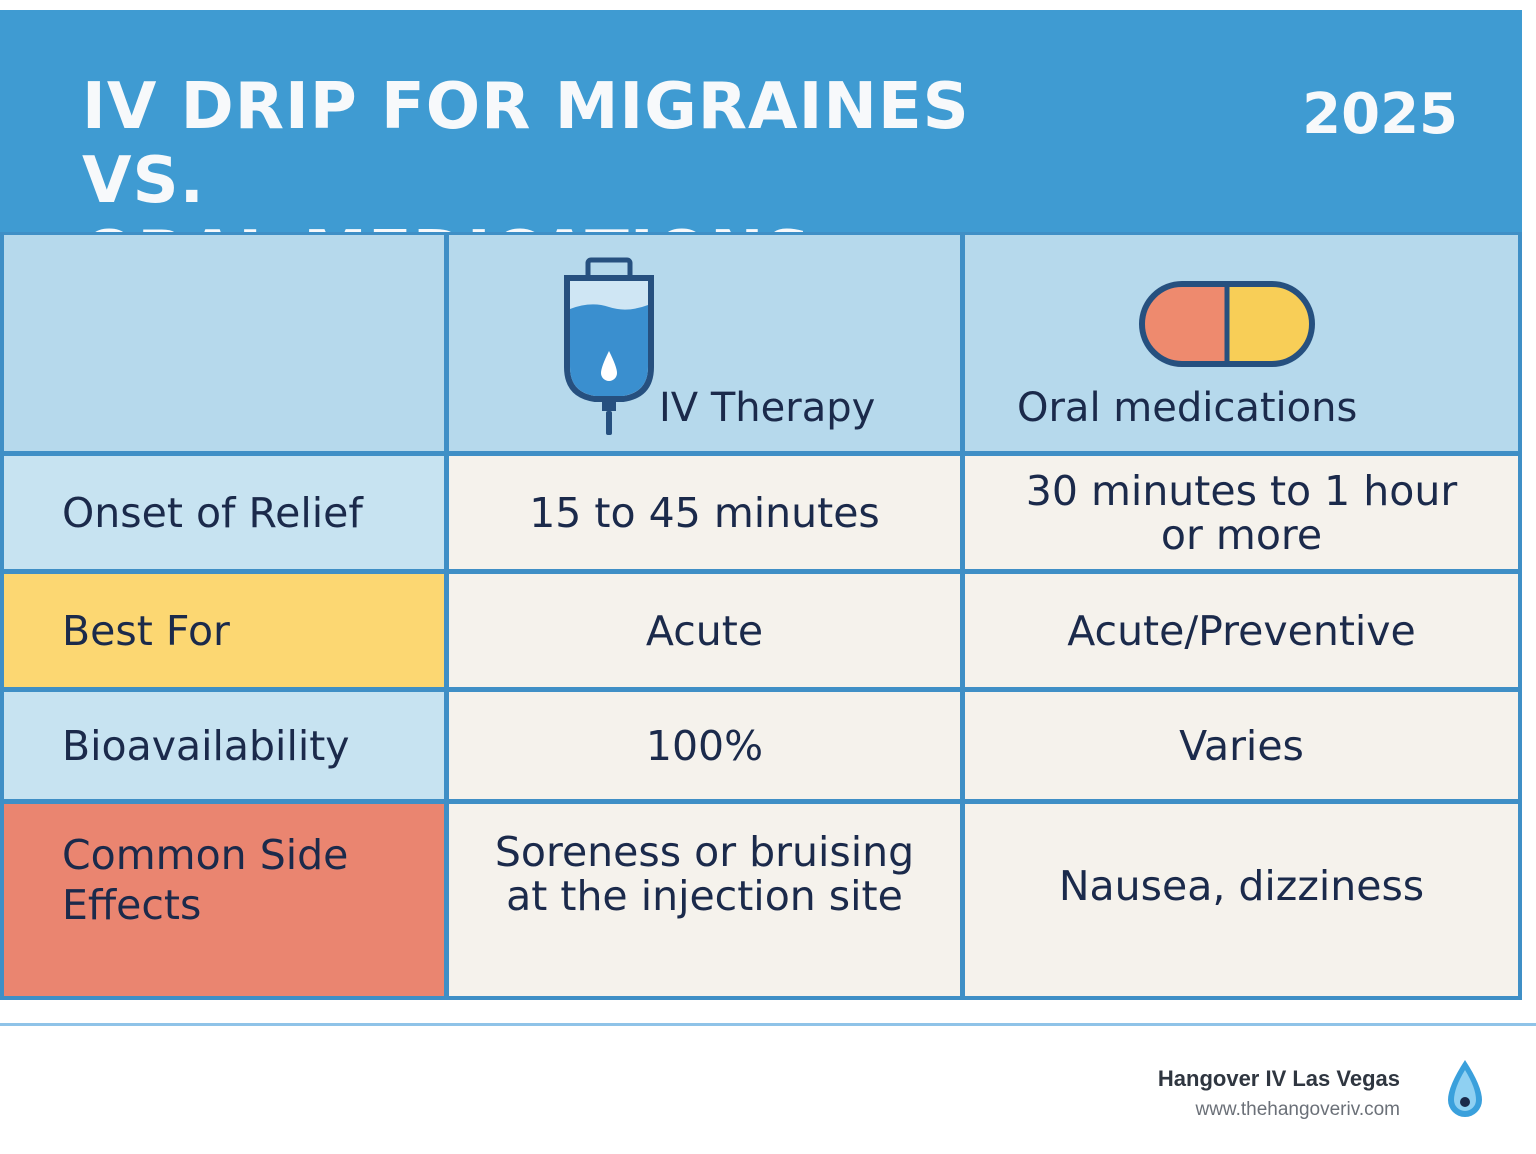 The image size is (1536, 1154). Describe the element at coordinates (224, 630) in the screenshot. I see `row-label-best-for: Best For` at that location.